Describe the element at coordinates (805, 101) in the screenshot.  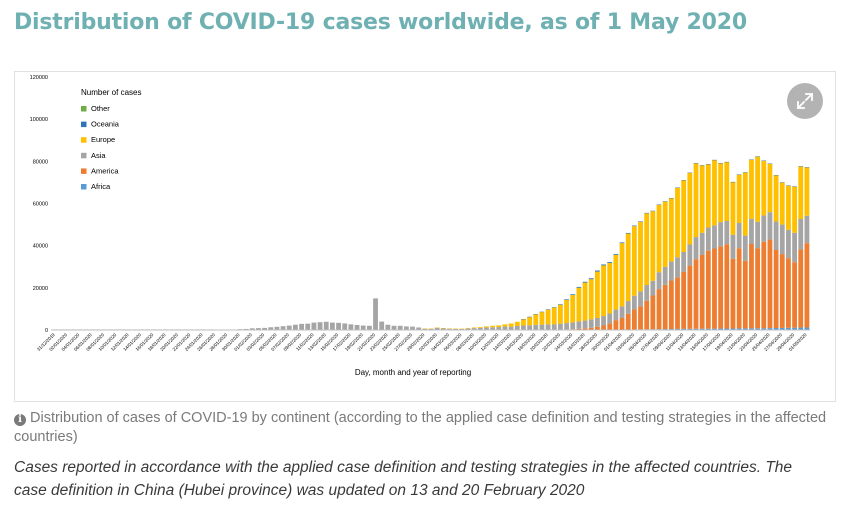
I see `expand-button` at that location.